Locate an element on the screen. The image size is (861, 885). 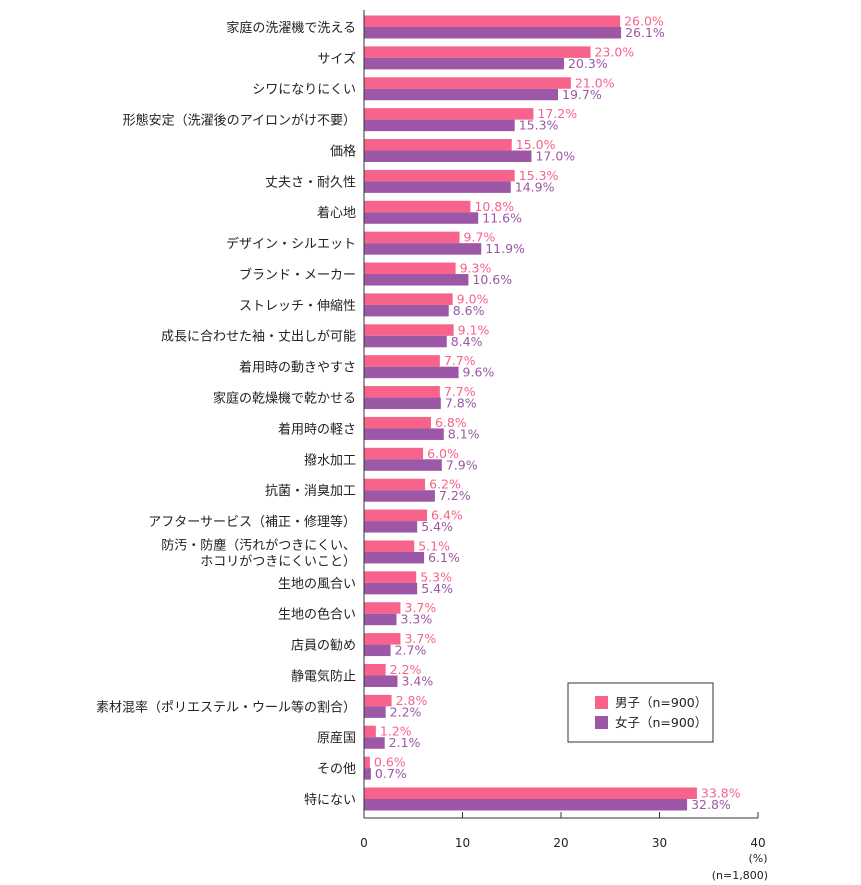
category-label: 形態安定（洗濯後のアイロンがけ不要） is located at coordinates (239, 121).